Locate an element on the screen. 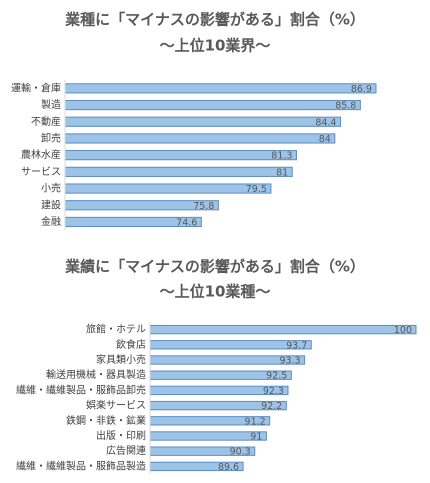 Image resolution: width=430 pixels, height=483 pixels. category-label: 繊維・繊維製品・服飾品製造 is located at coordinates (81, 465).